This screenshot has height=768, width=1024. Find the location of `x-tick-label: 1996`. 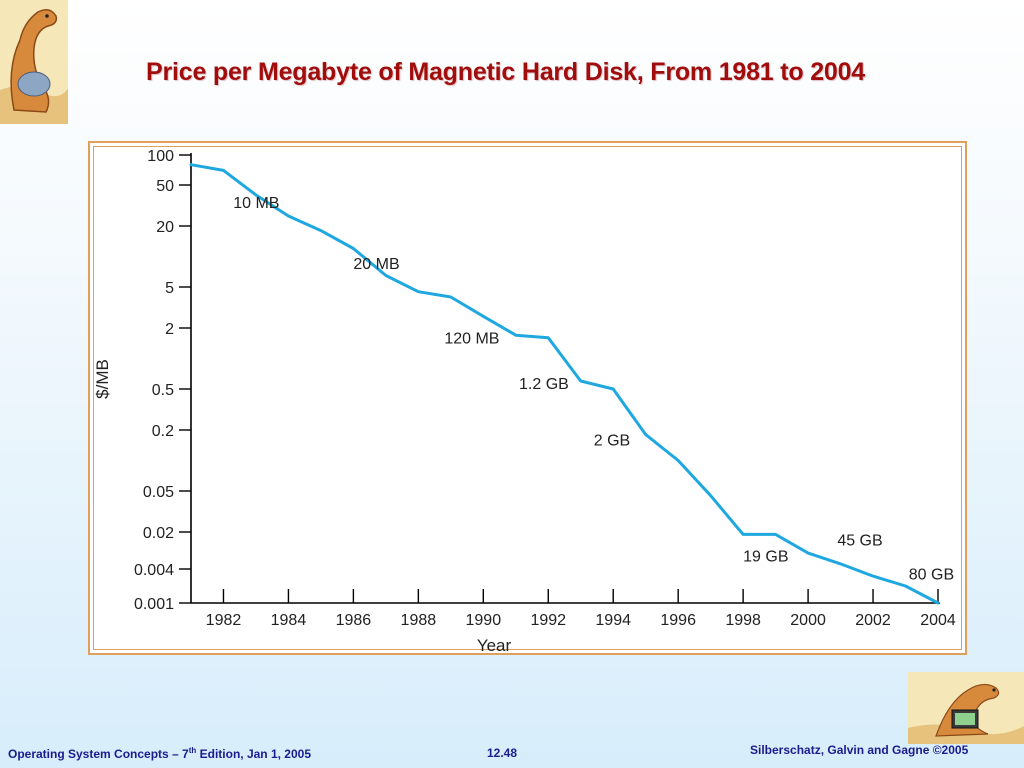

x-tick-label: 1996 is located at coordinates (678, 620).